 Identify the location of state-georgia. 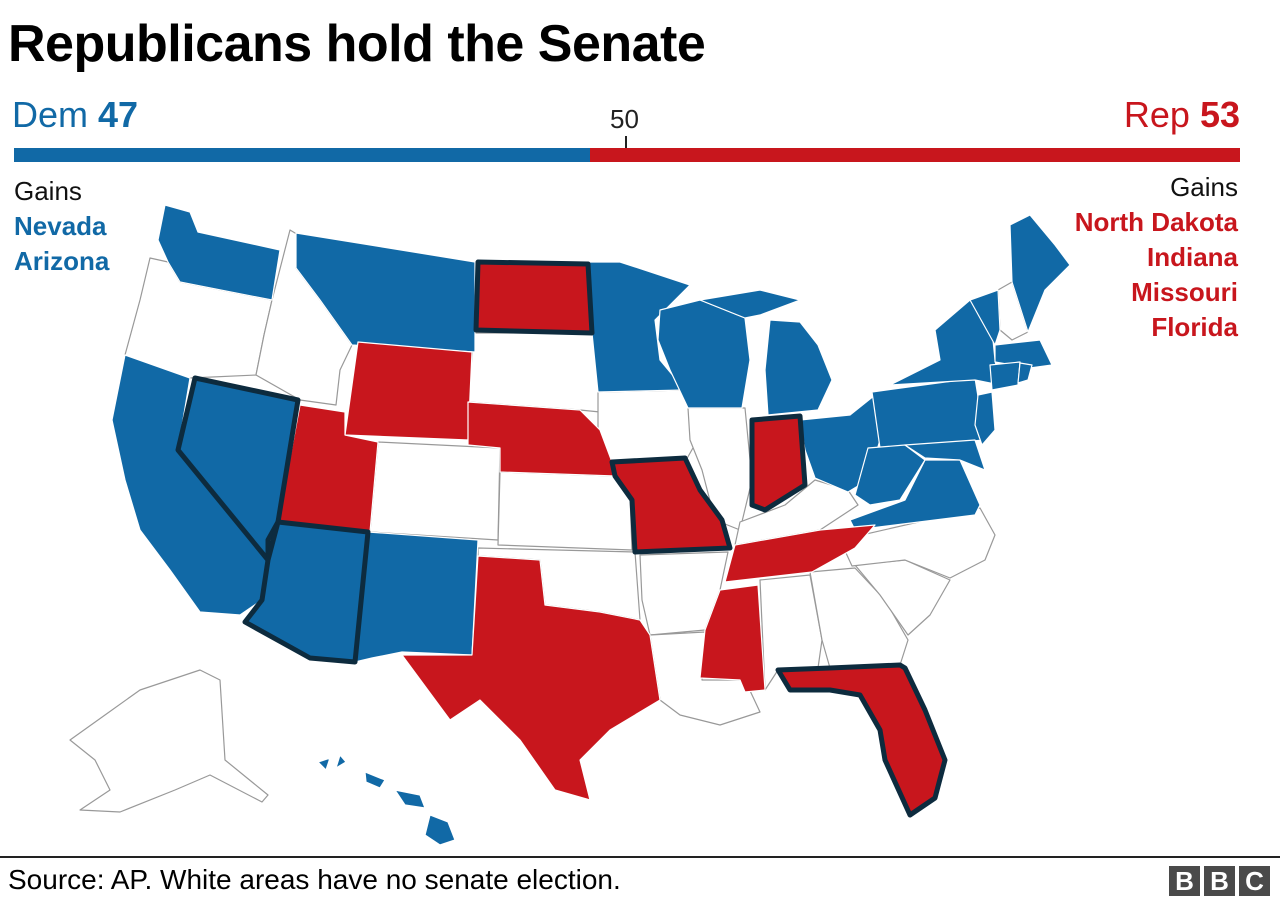
(859, 618).